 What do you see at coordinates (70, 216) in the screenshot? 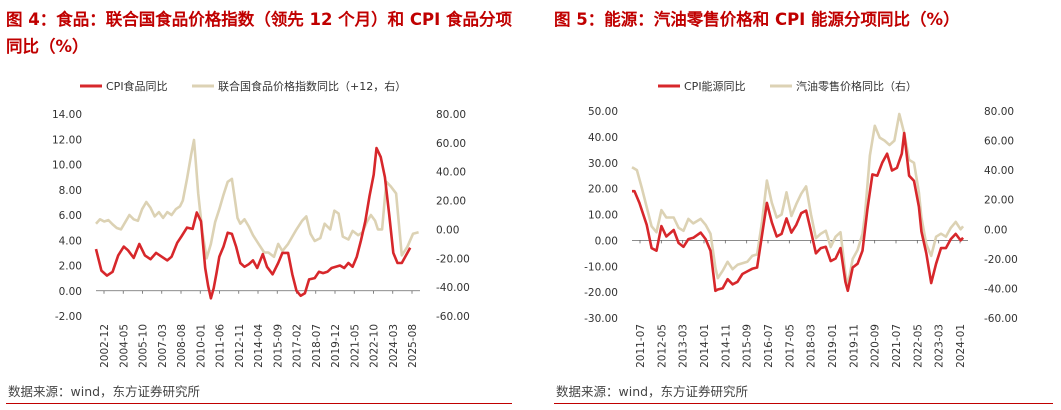
I see `y-tick-label-left: 6.00` at bounding box center [70, 216].